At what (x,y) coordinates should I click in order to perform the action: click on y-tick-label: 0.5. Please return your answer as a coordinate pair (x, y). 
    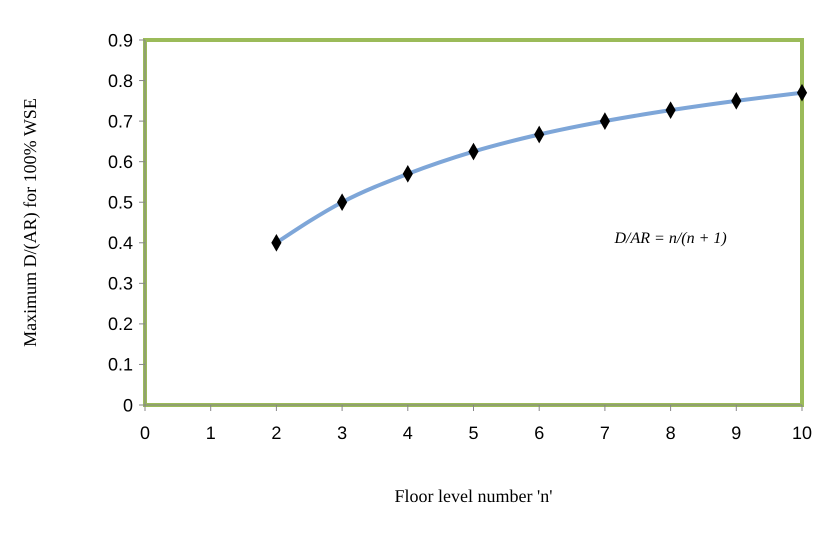
    Looking at the image, I should click on (120, 202).